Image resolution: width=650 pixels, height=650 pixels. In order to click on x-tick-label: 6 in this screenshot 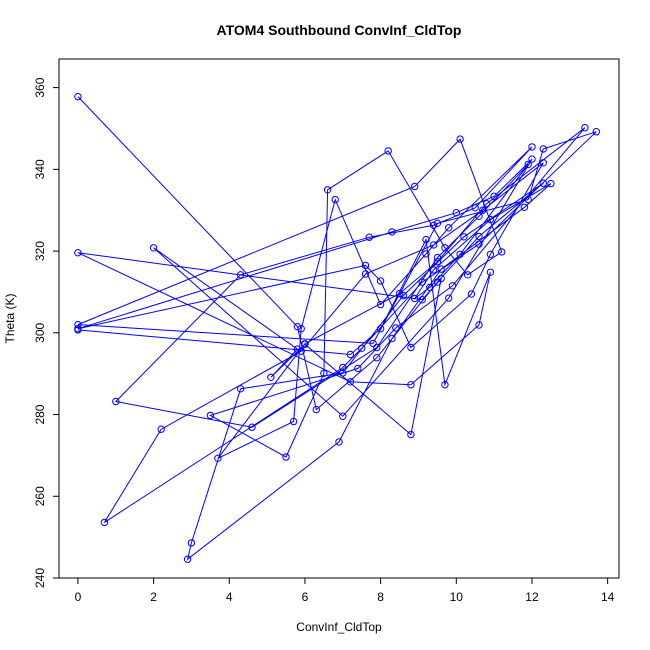, I will do `click(305, 597)`.